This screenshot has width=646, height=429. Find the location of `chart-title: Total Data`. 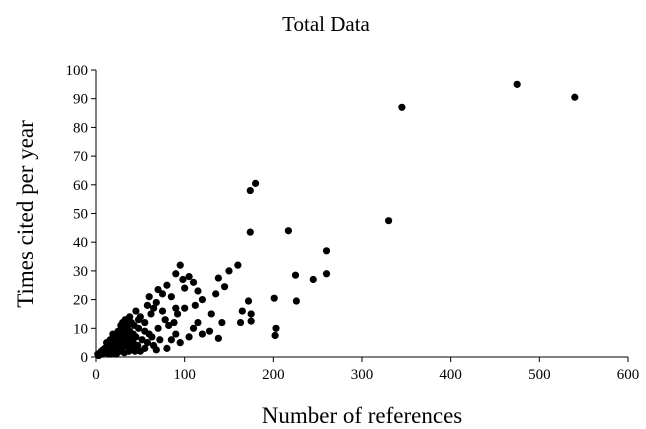

chart-title: Total Data is located at coordinates (326, 24).